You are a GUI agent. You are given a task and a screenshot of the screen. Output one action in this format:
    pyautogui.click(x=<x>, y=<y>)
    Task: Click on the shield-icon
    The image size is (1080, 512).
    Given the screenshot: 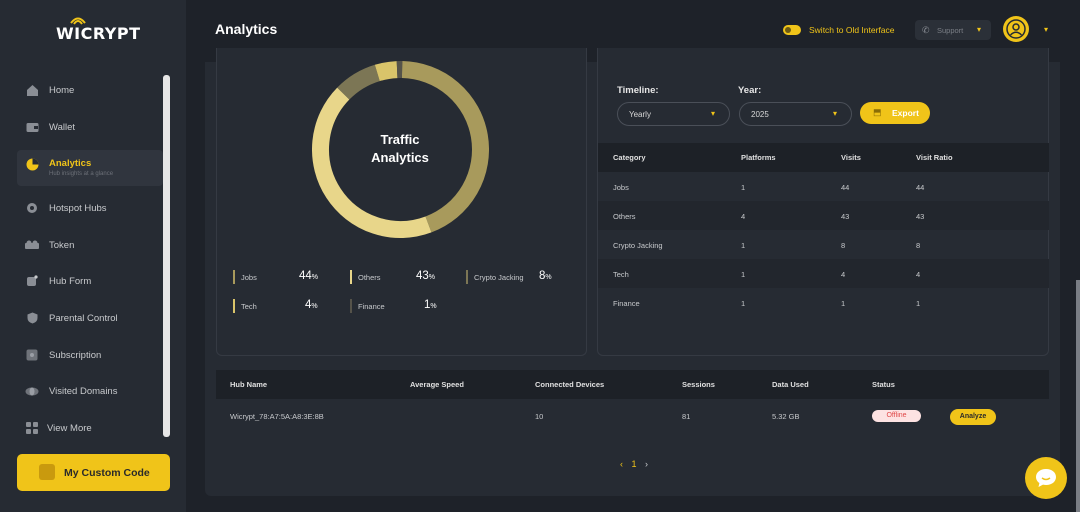 What is the action you would take?
    pyautogui.click(x=32, y=318)
    